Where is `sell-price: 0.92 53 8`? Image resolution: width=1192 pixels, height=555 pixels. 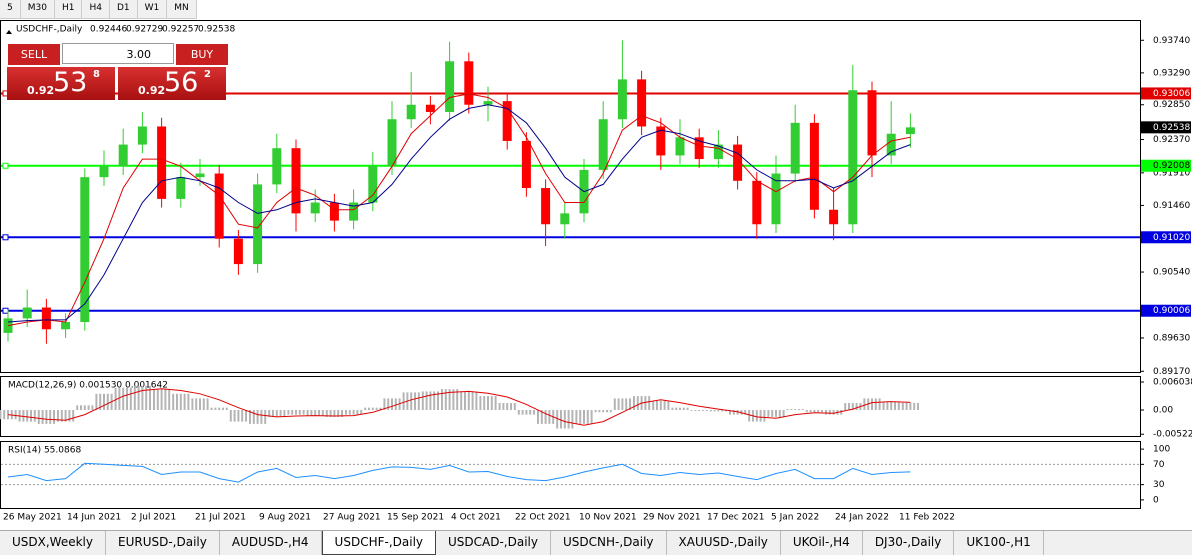 sell-price: 0.92 53 8 is located at coordinates (61, 83).